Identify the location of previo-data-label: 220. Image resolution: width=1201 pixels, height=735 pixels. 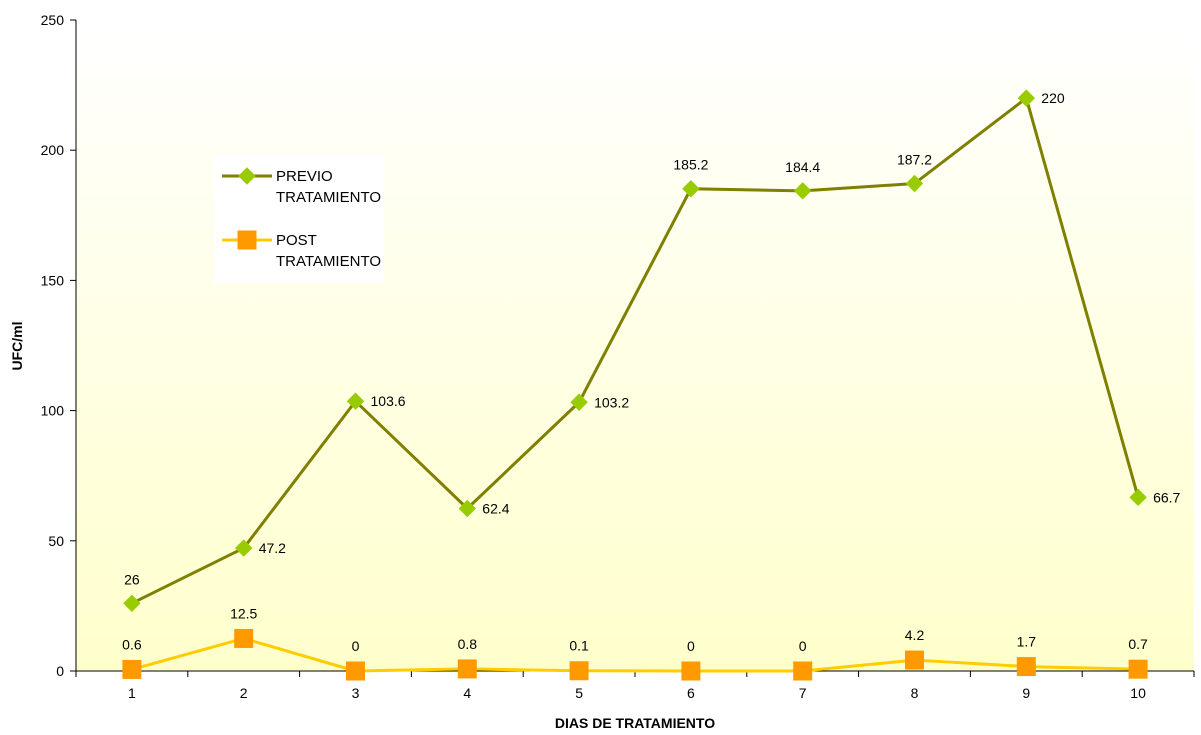
(1053, 98).